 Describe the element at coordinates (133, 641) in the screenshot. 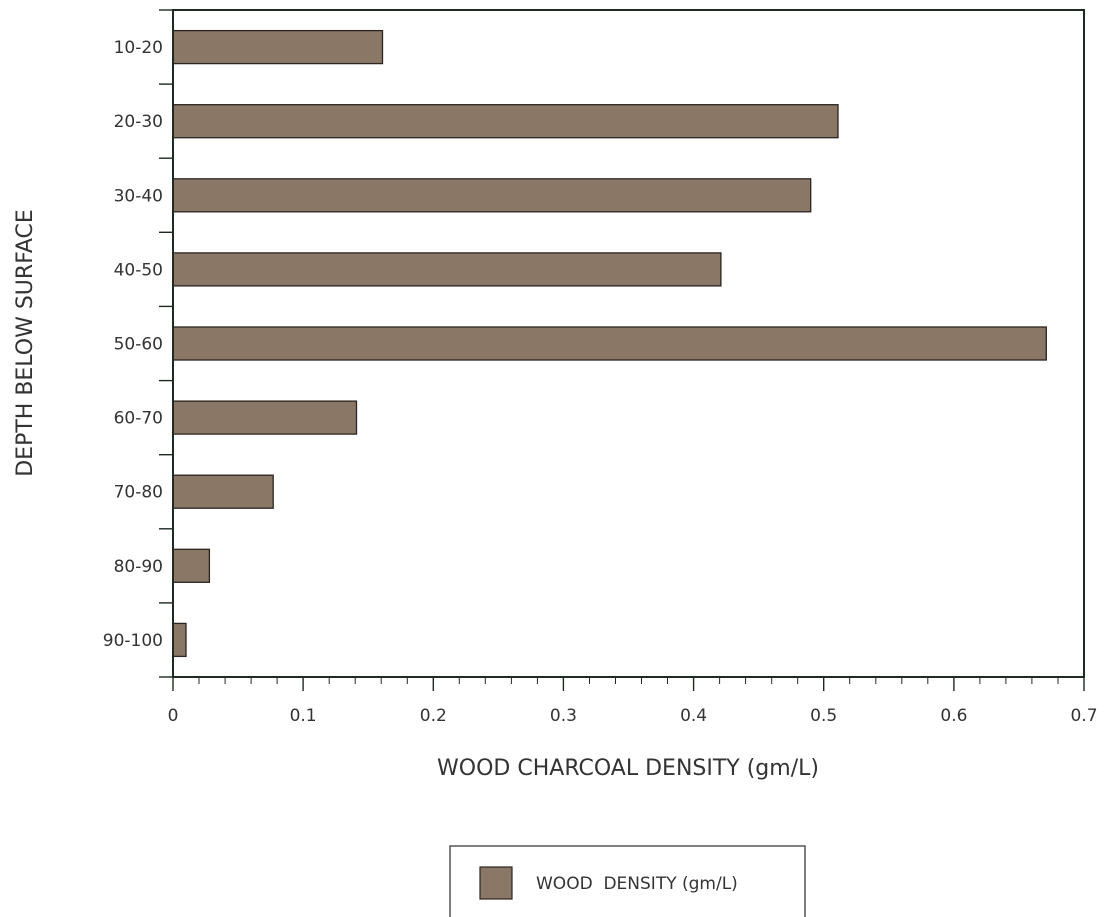

I see `y-tick-label-90-100: 90-100` at that location.